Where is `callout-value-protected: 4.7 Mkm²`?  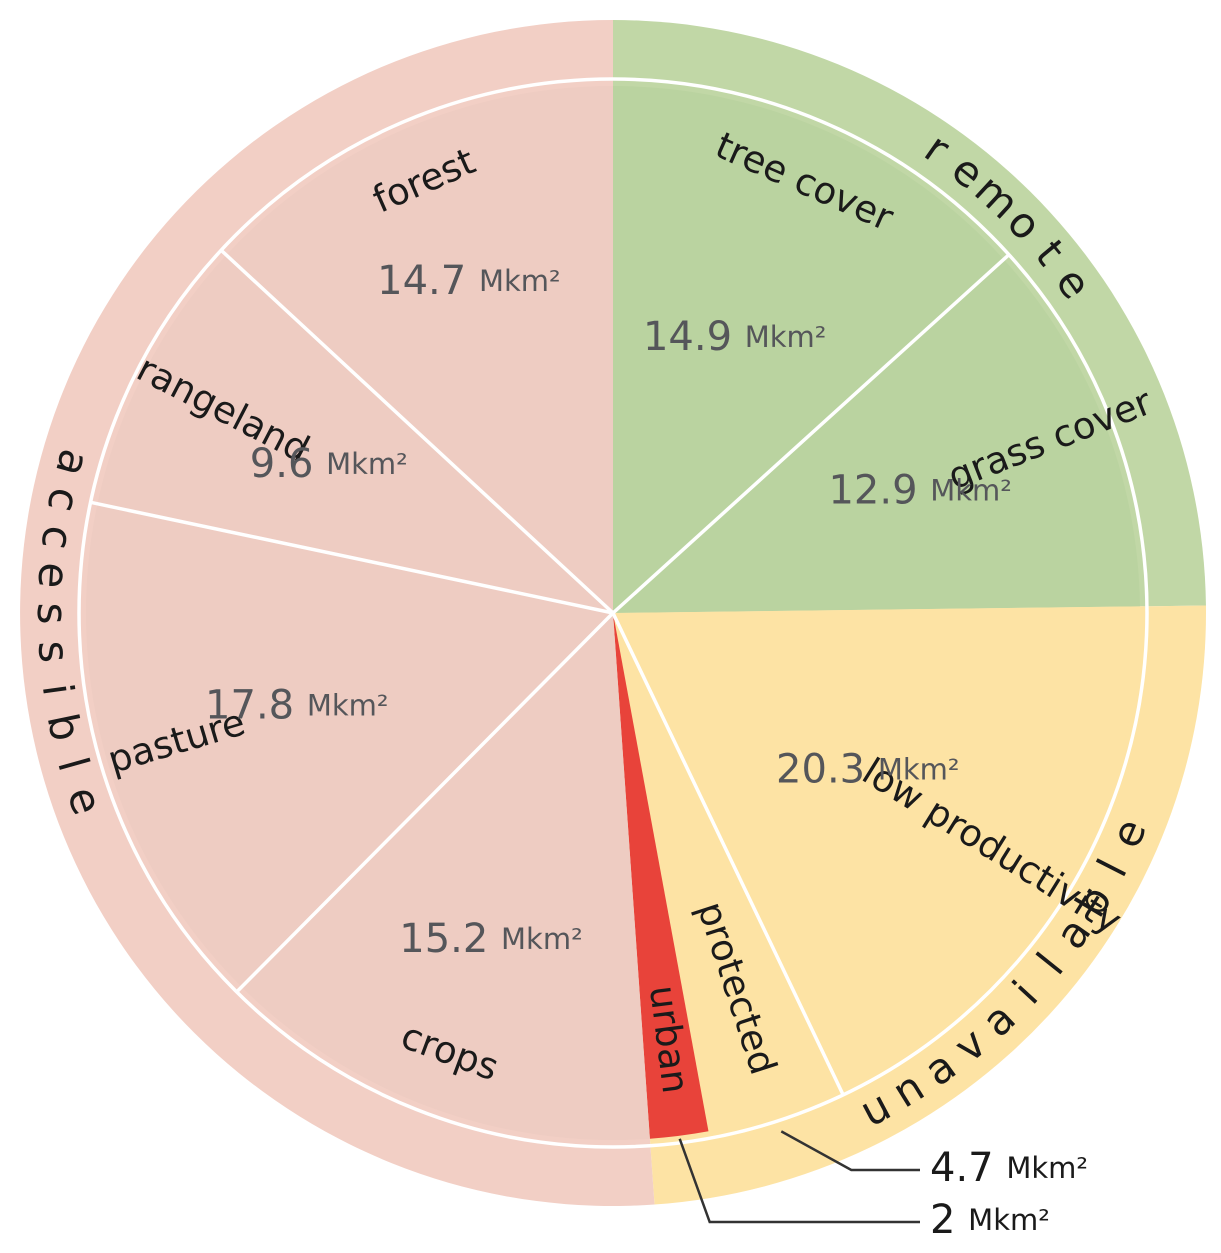 callout-value-protected: 4.7 Mkm² is located at coordinates (1009, 1168).